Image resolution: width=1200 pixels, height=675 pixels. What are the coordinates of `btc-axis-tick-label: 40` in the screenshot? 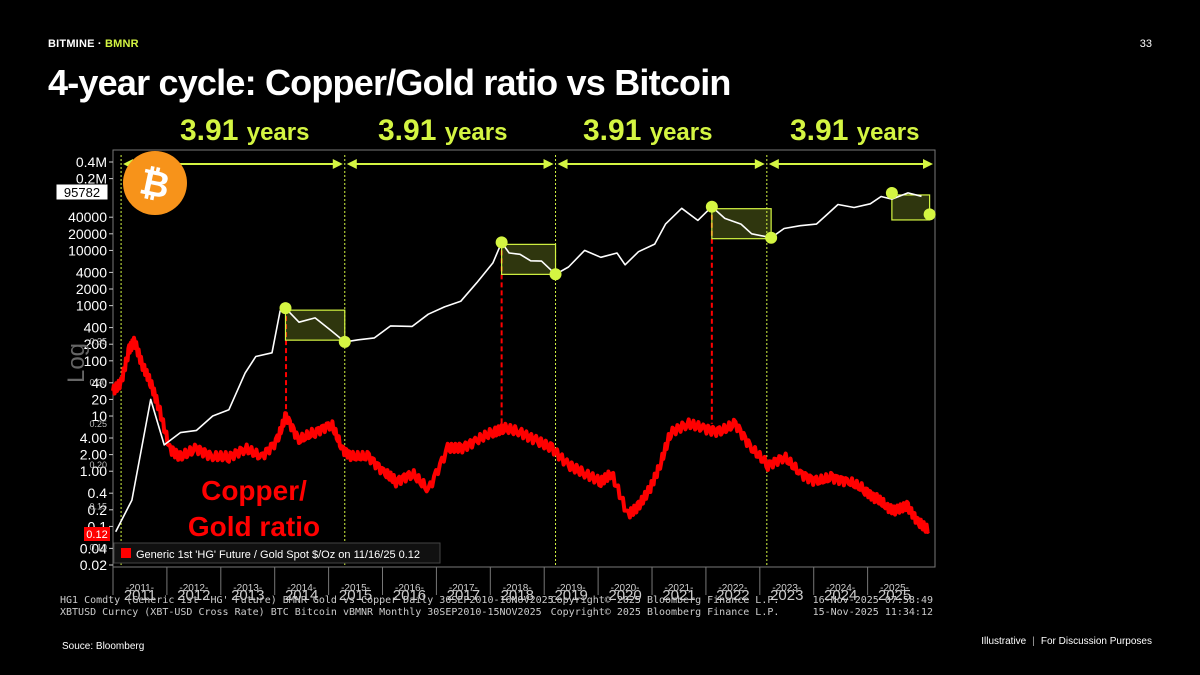 It's located at (99, 383).